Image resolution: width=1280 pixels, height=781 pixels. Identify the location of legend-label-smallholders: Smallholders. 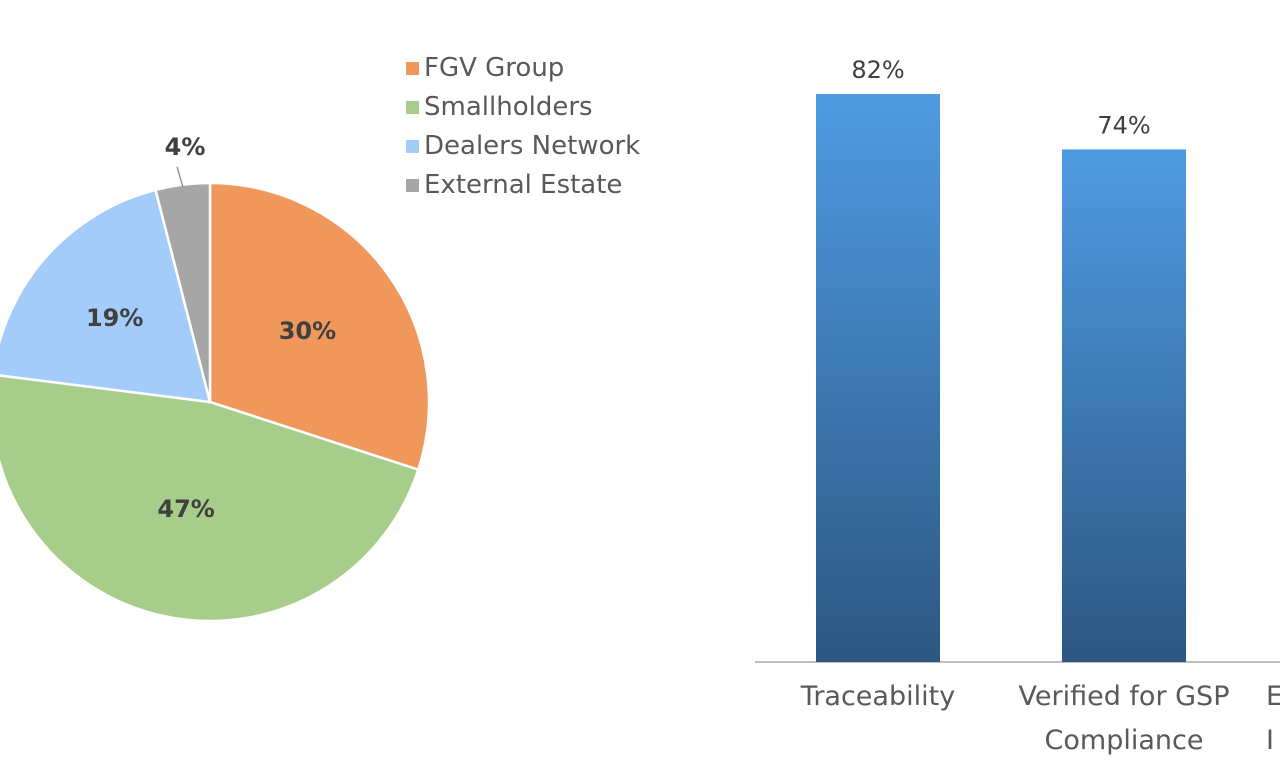
(508, 107).